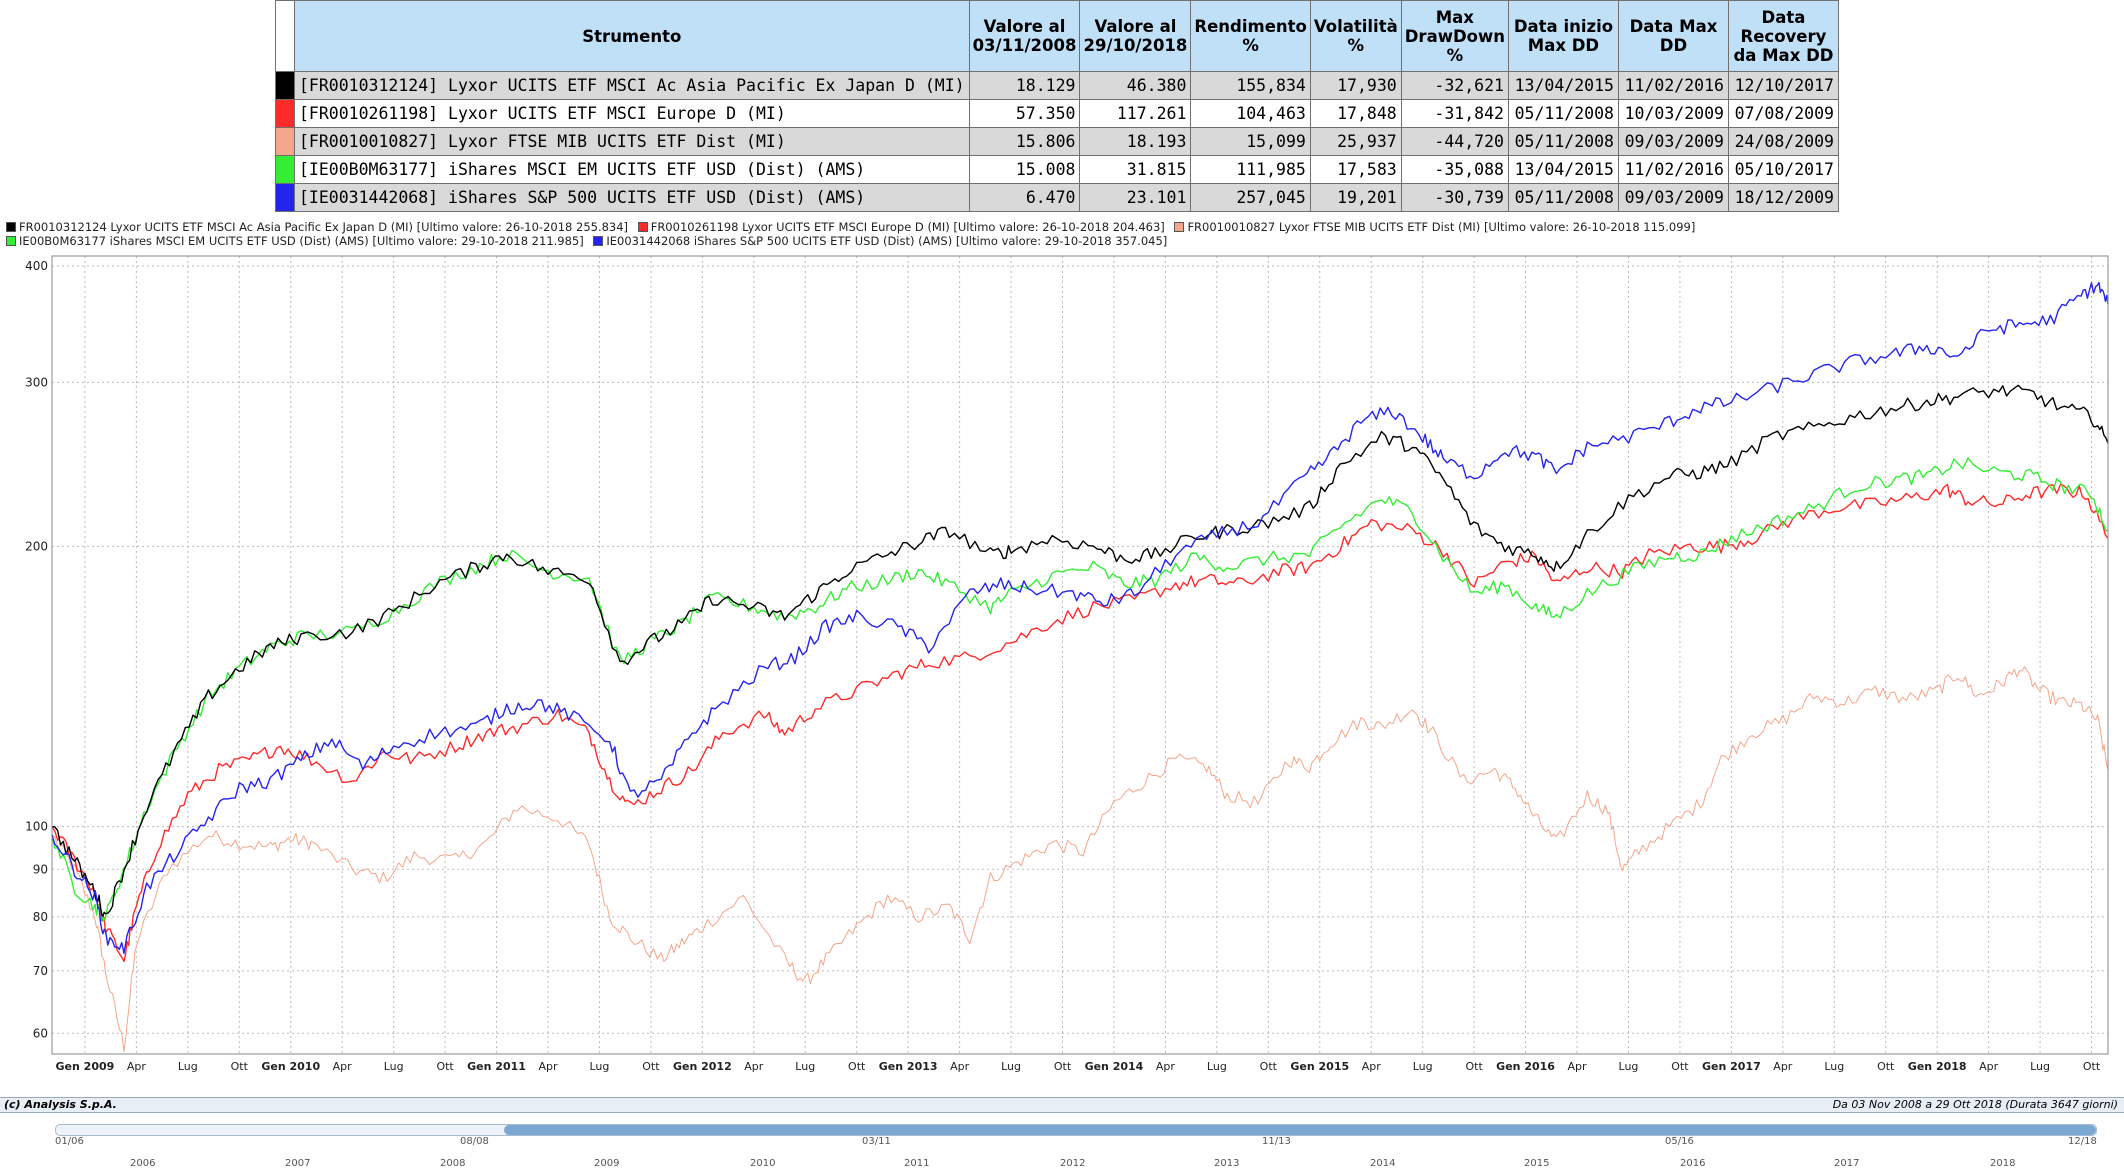  I want to click on header-maxdd-line2: DrawDown, so click(1454, 36).